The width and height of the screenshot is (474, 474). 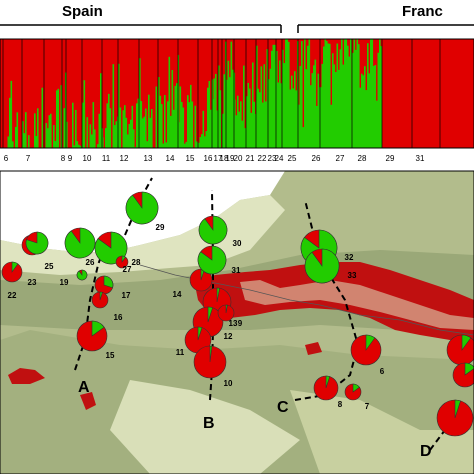 What do you see at coordinates (422, 11) in the screenshot?
I see `country-label-france: Franc` at bounding box center [422, 11].